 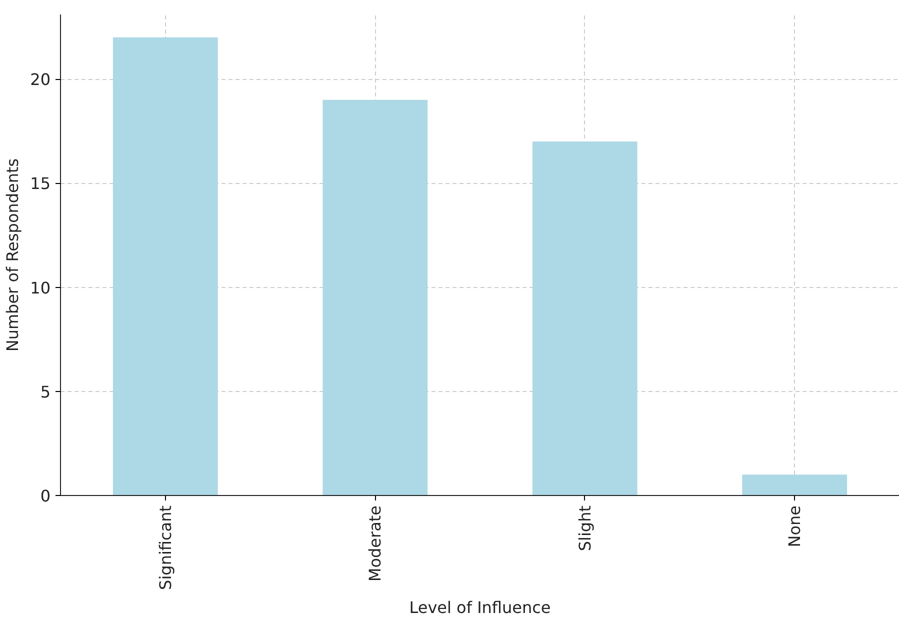 I want to click on x-tick-label: Moderate, so click(x=375, y=544).